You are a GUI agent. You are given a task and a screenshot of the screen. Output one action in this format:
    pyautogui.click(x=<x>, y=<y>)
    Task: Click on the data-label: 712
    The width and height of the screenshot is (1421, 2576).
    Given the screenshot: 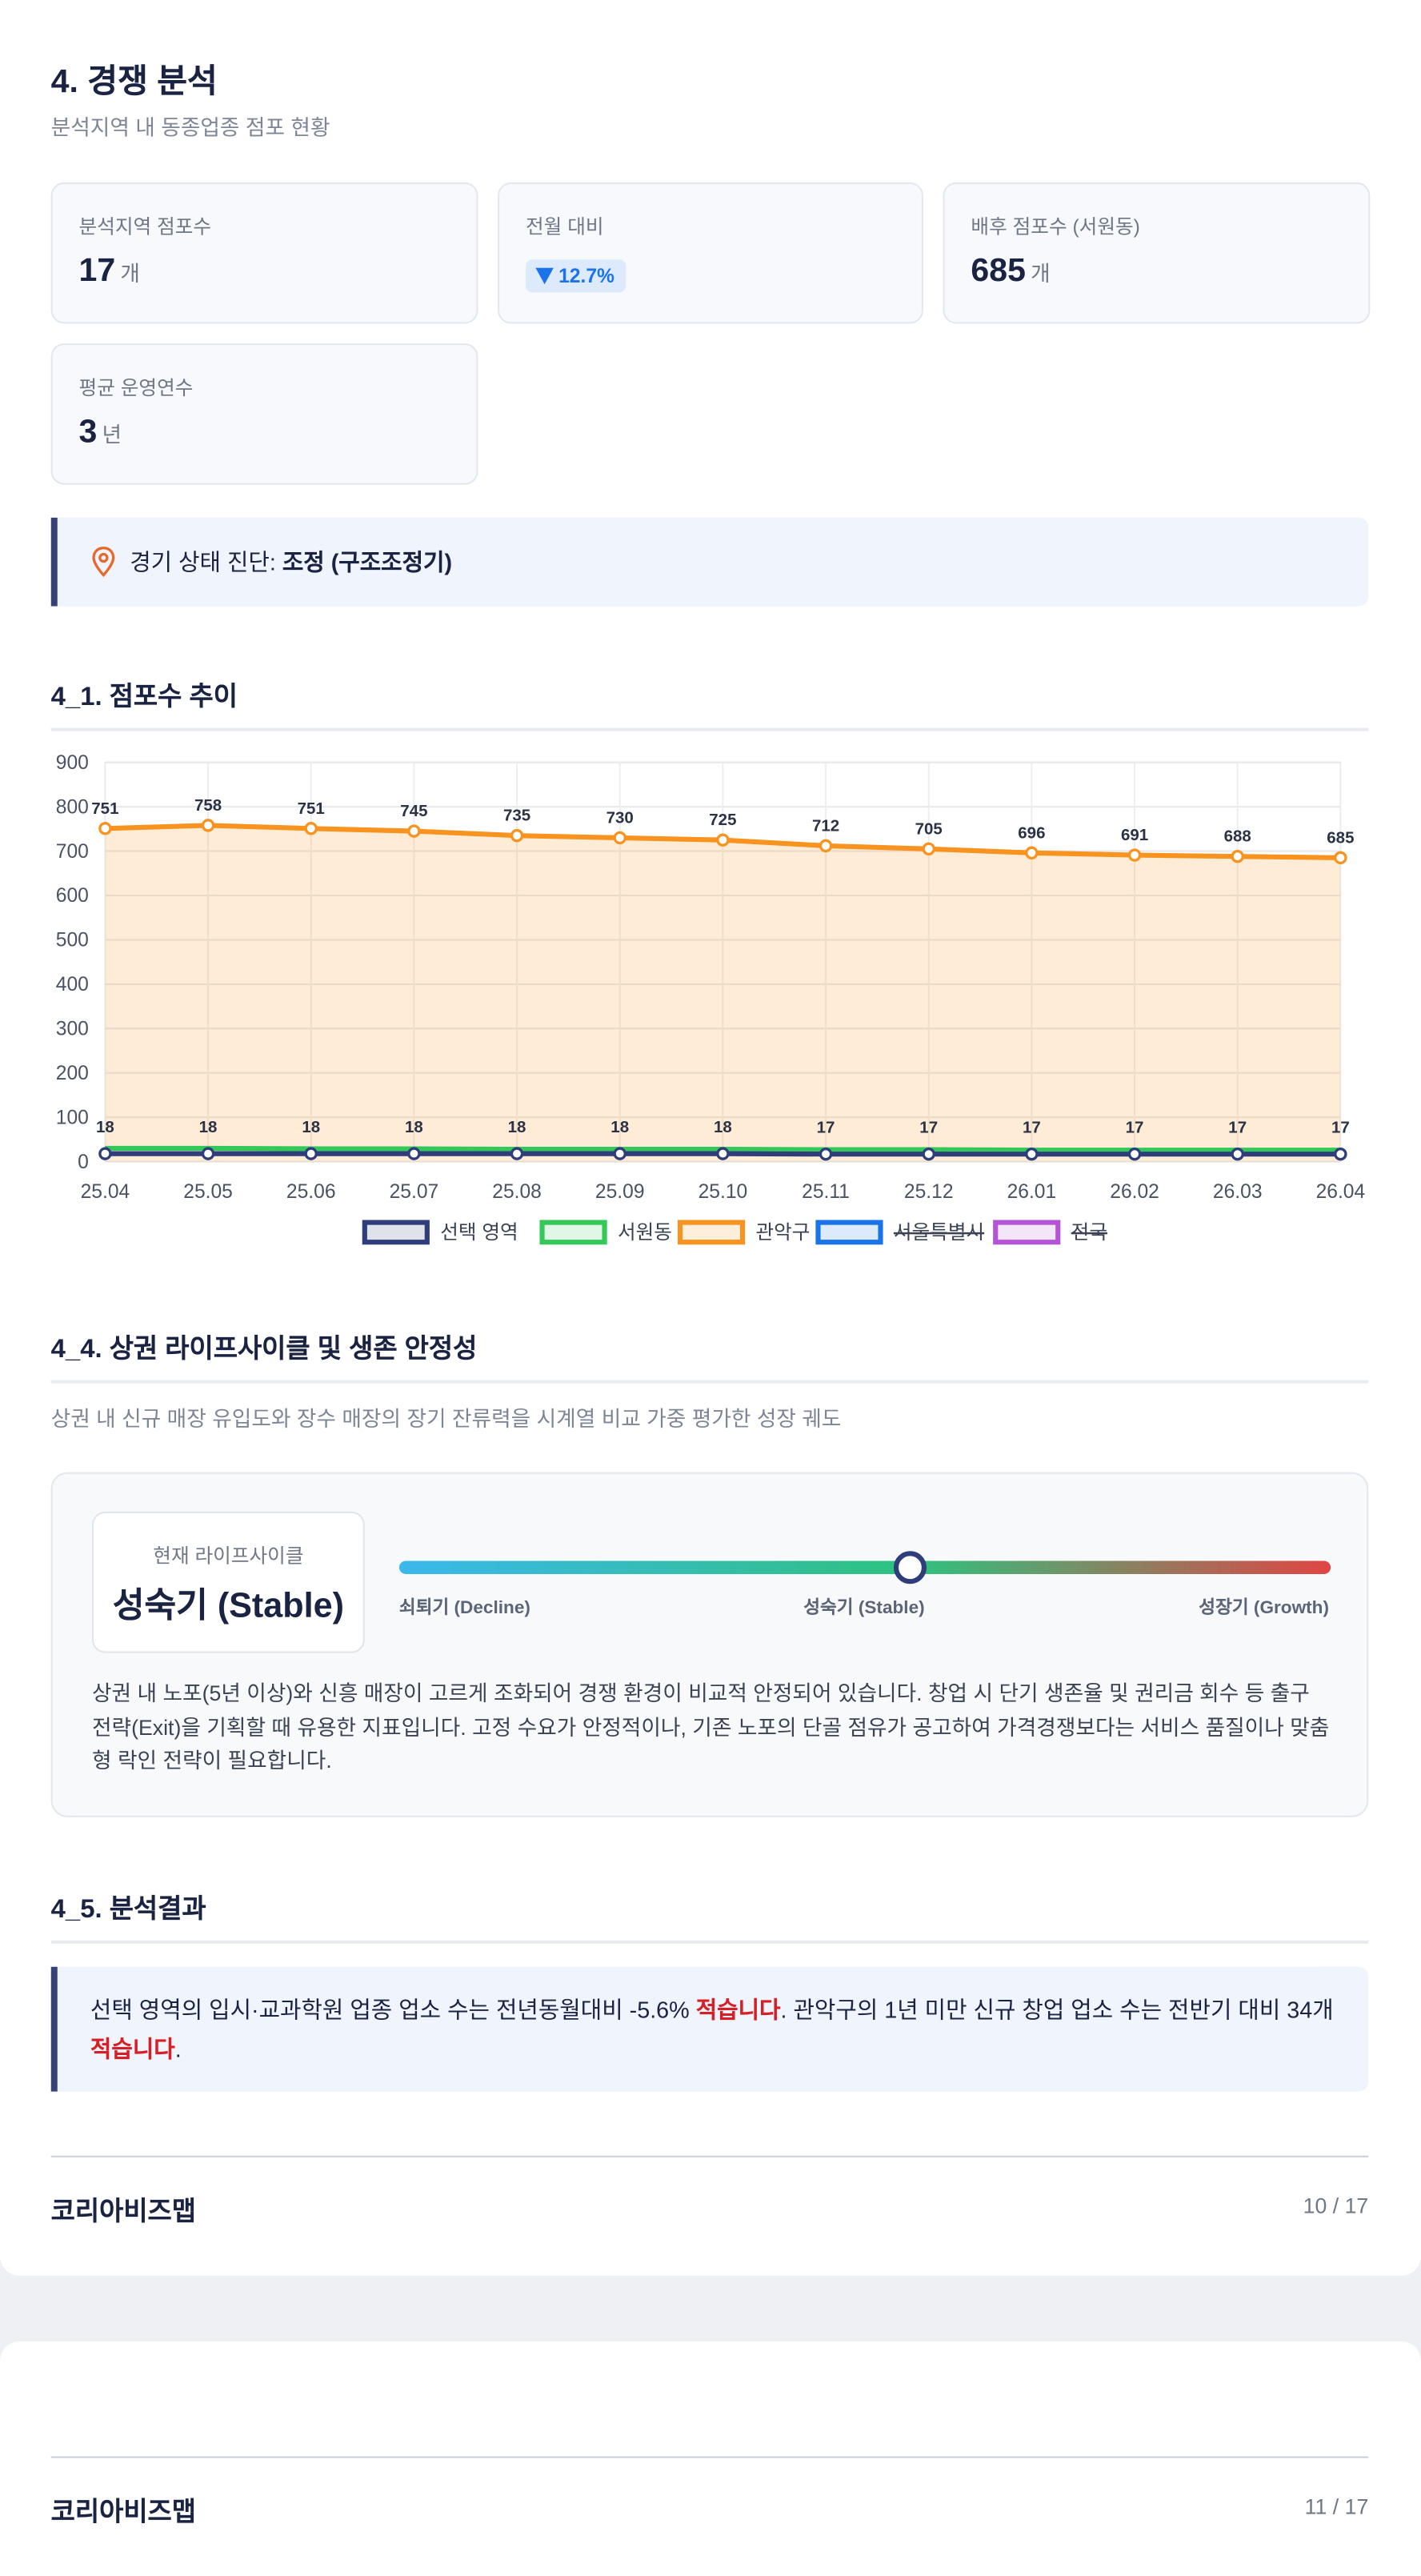 What is the action you would take?
    pyautogui.click(x=825, y=825)
    